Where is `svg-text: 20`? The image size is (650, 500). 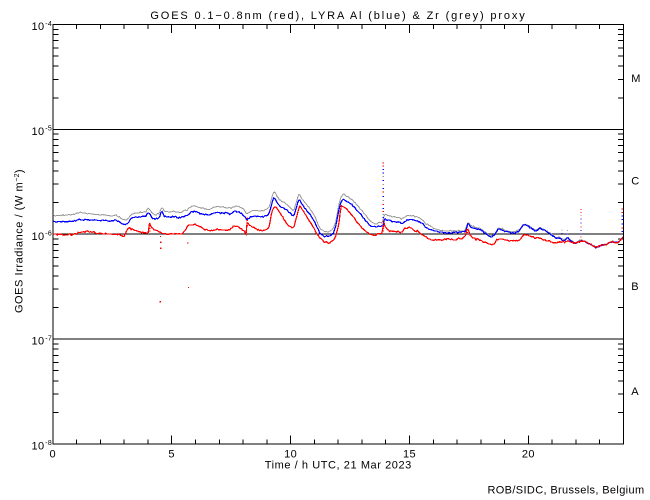 svg-text: 20 is located at coordinates (528, 455).